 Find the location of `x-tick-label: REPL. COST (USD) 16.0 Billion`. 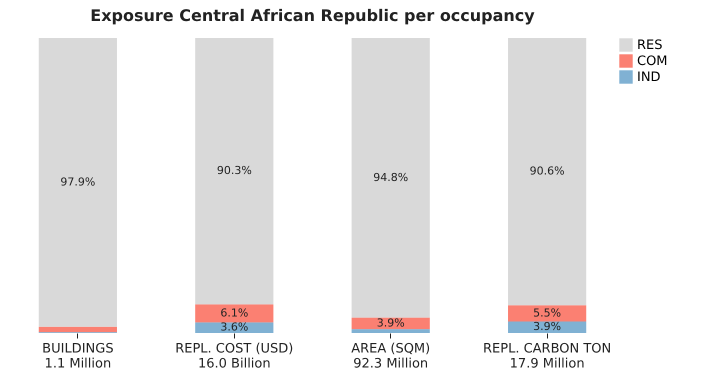

x-tick-label: REPL. COST (USD) 16.0 Billion is located at coordinates (234, 357).